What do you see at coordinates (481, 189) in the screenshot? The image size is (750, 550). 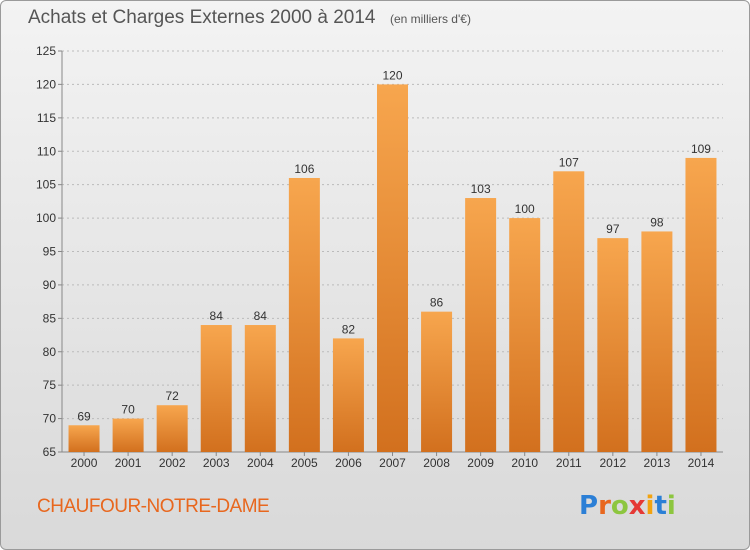 I see `data-label: 103` at bounding box center [481, 189].